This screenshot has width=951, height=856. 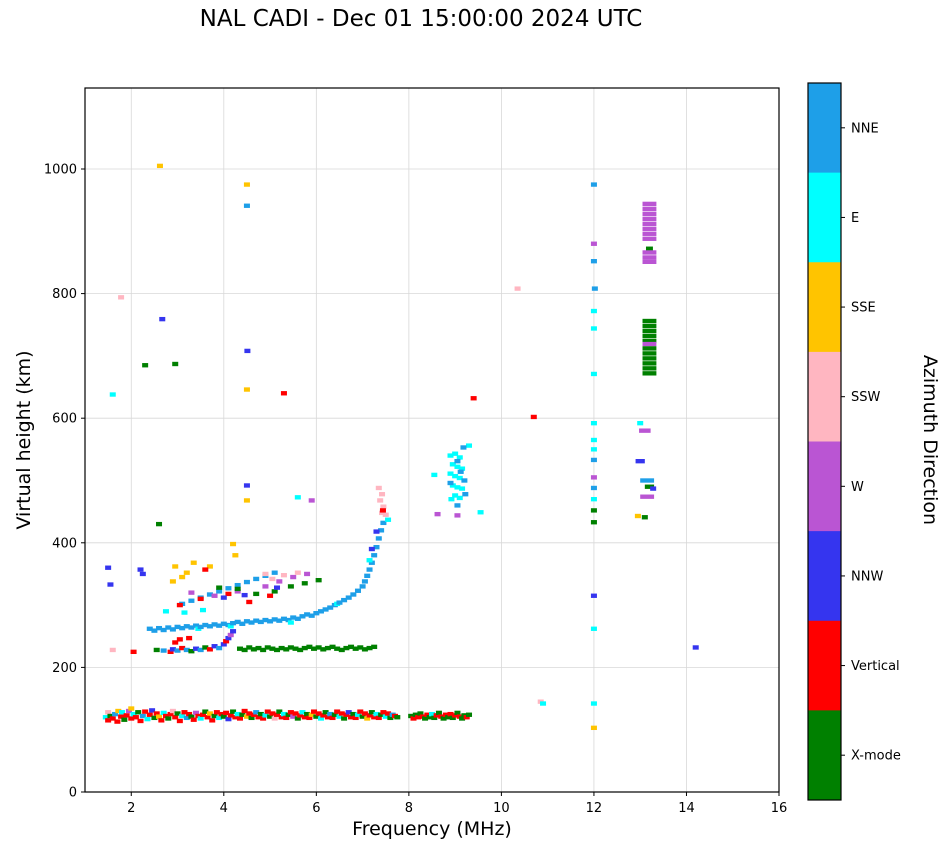 What do you see at coordinates (594, 808) in the screenshot?
I see `x-tick-label: 12` at bounding box center [594, 808].